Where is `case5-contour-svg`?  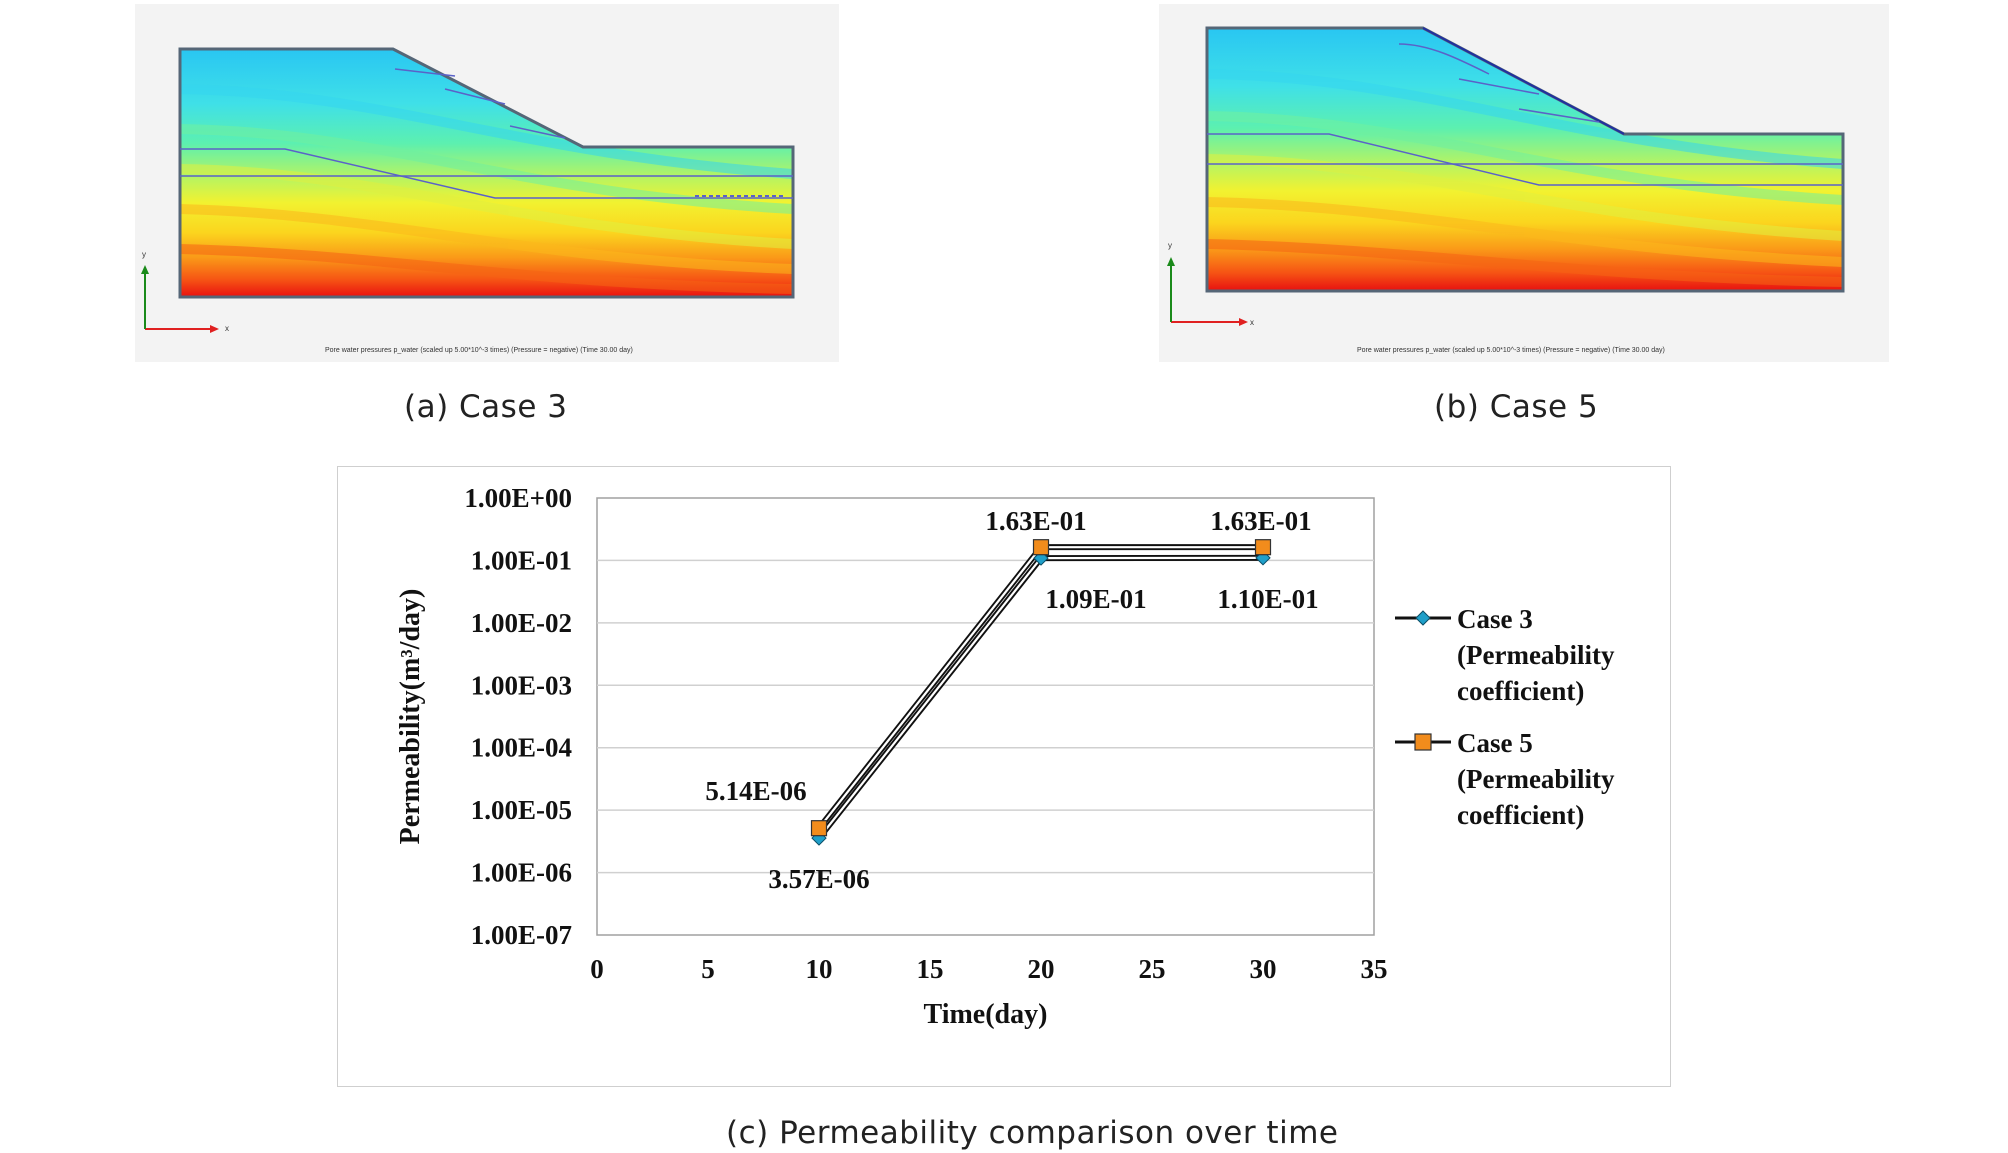 case5-contour-svg is located at coordinates (1506, 176).